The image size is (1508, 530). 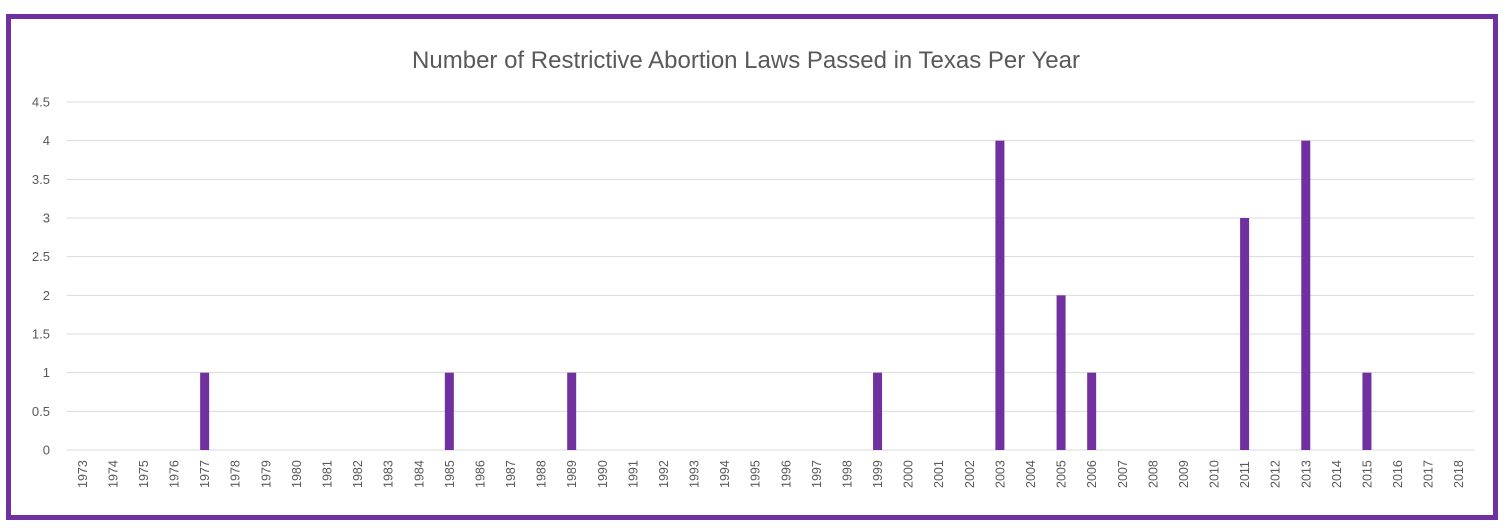 I want to click on bar-2003, so click(x=1000, y=295).